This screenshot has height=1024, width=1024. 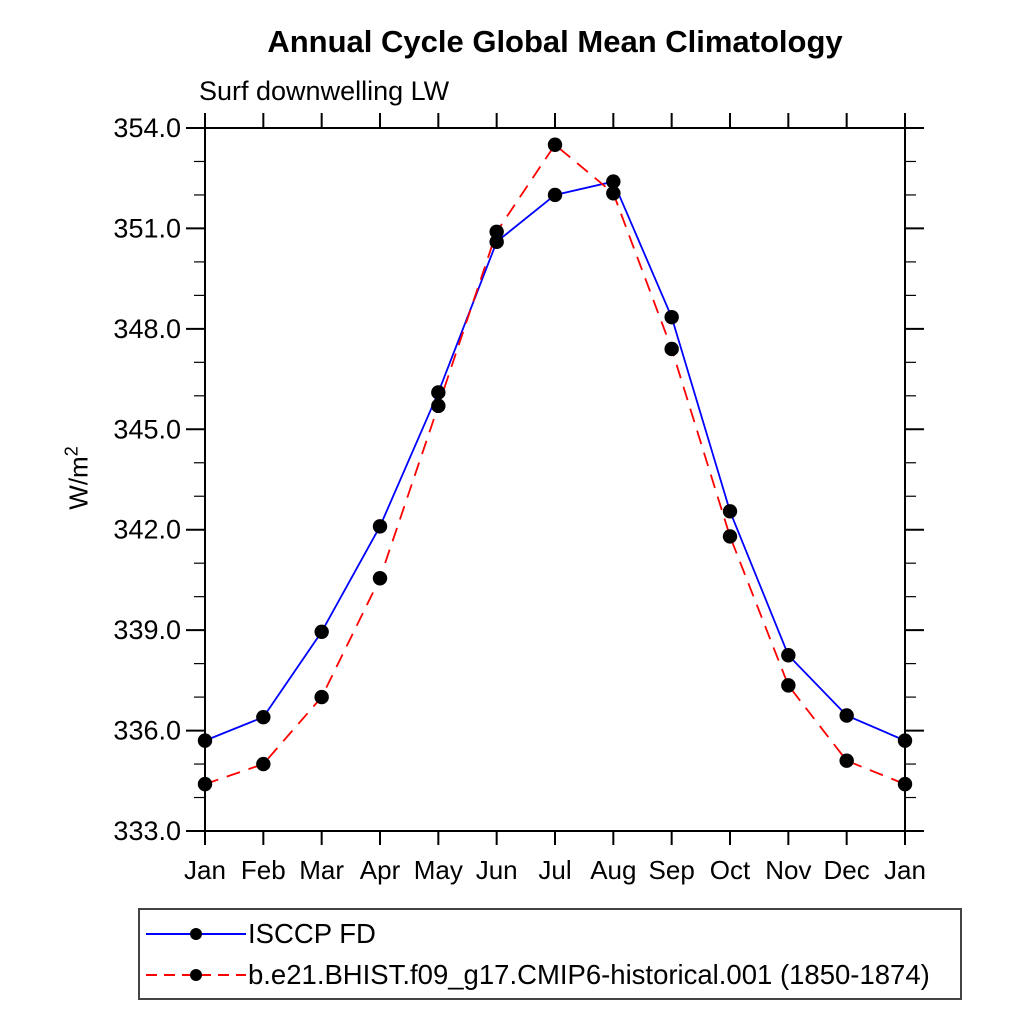 I want to click on x-tick-label: Jul, so click(x=554, y=870).